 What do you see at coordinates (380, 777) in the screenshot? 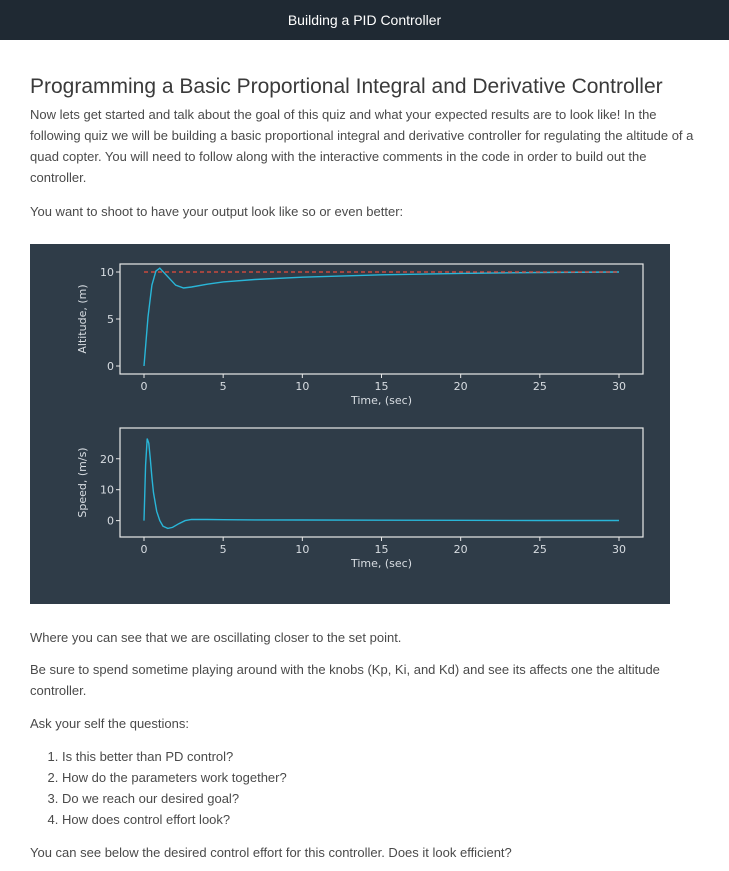
I see `list-item: How do the parameters work together?` at bounding box center [380, 777].